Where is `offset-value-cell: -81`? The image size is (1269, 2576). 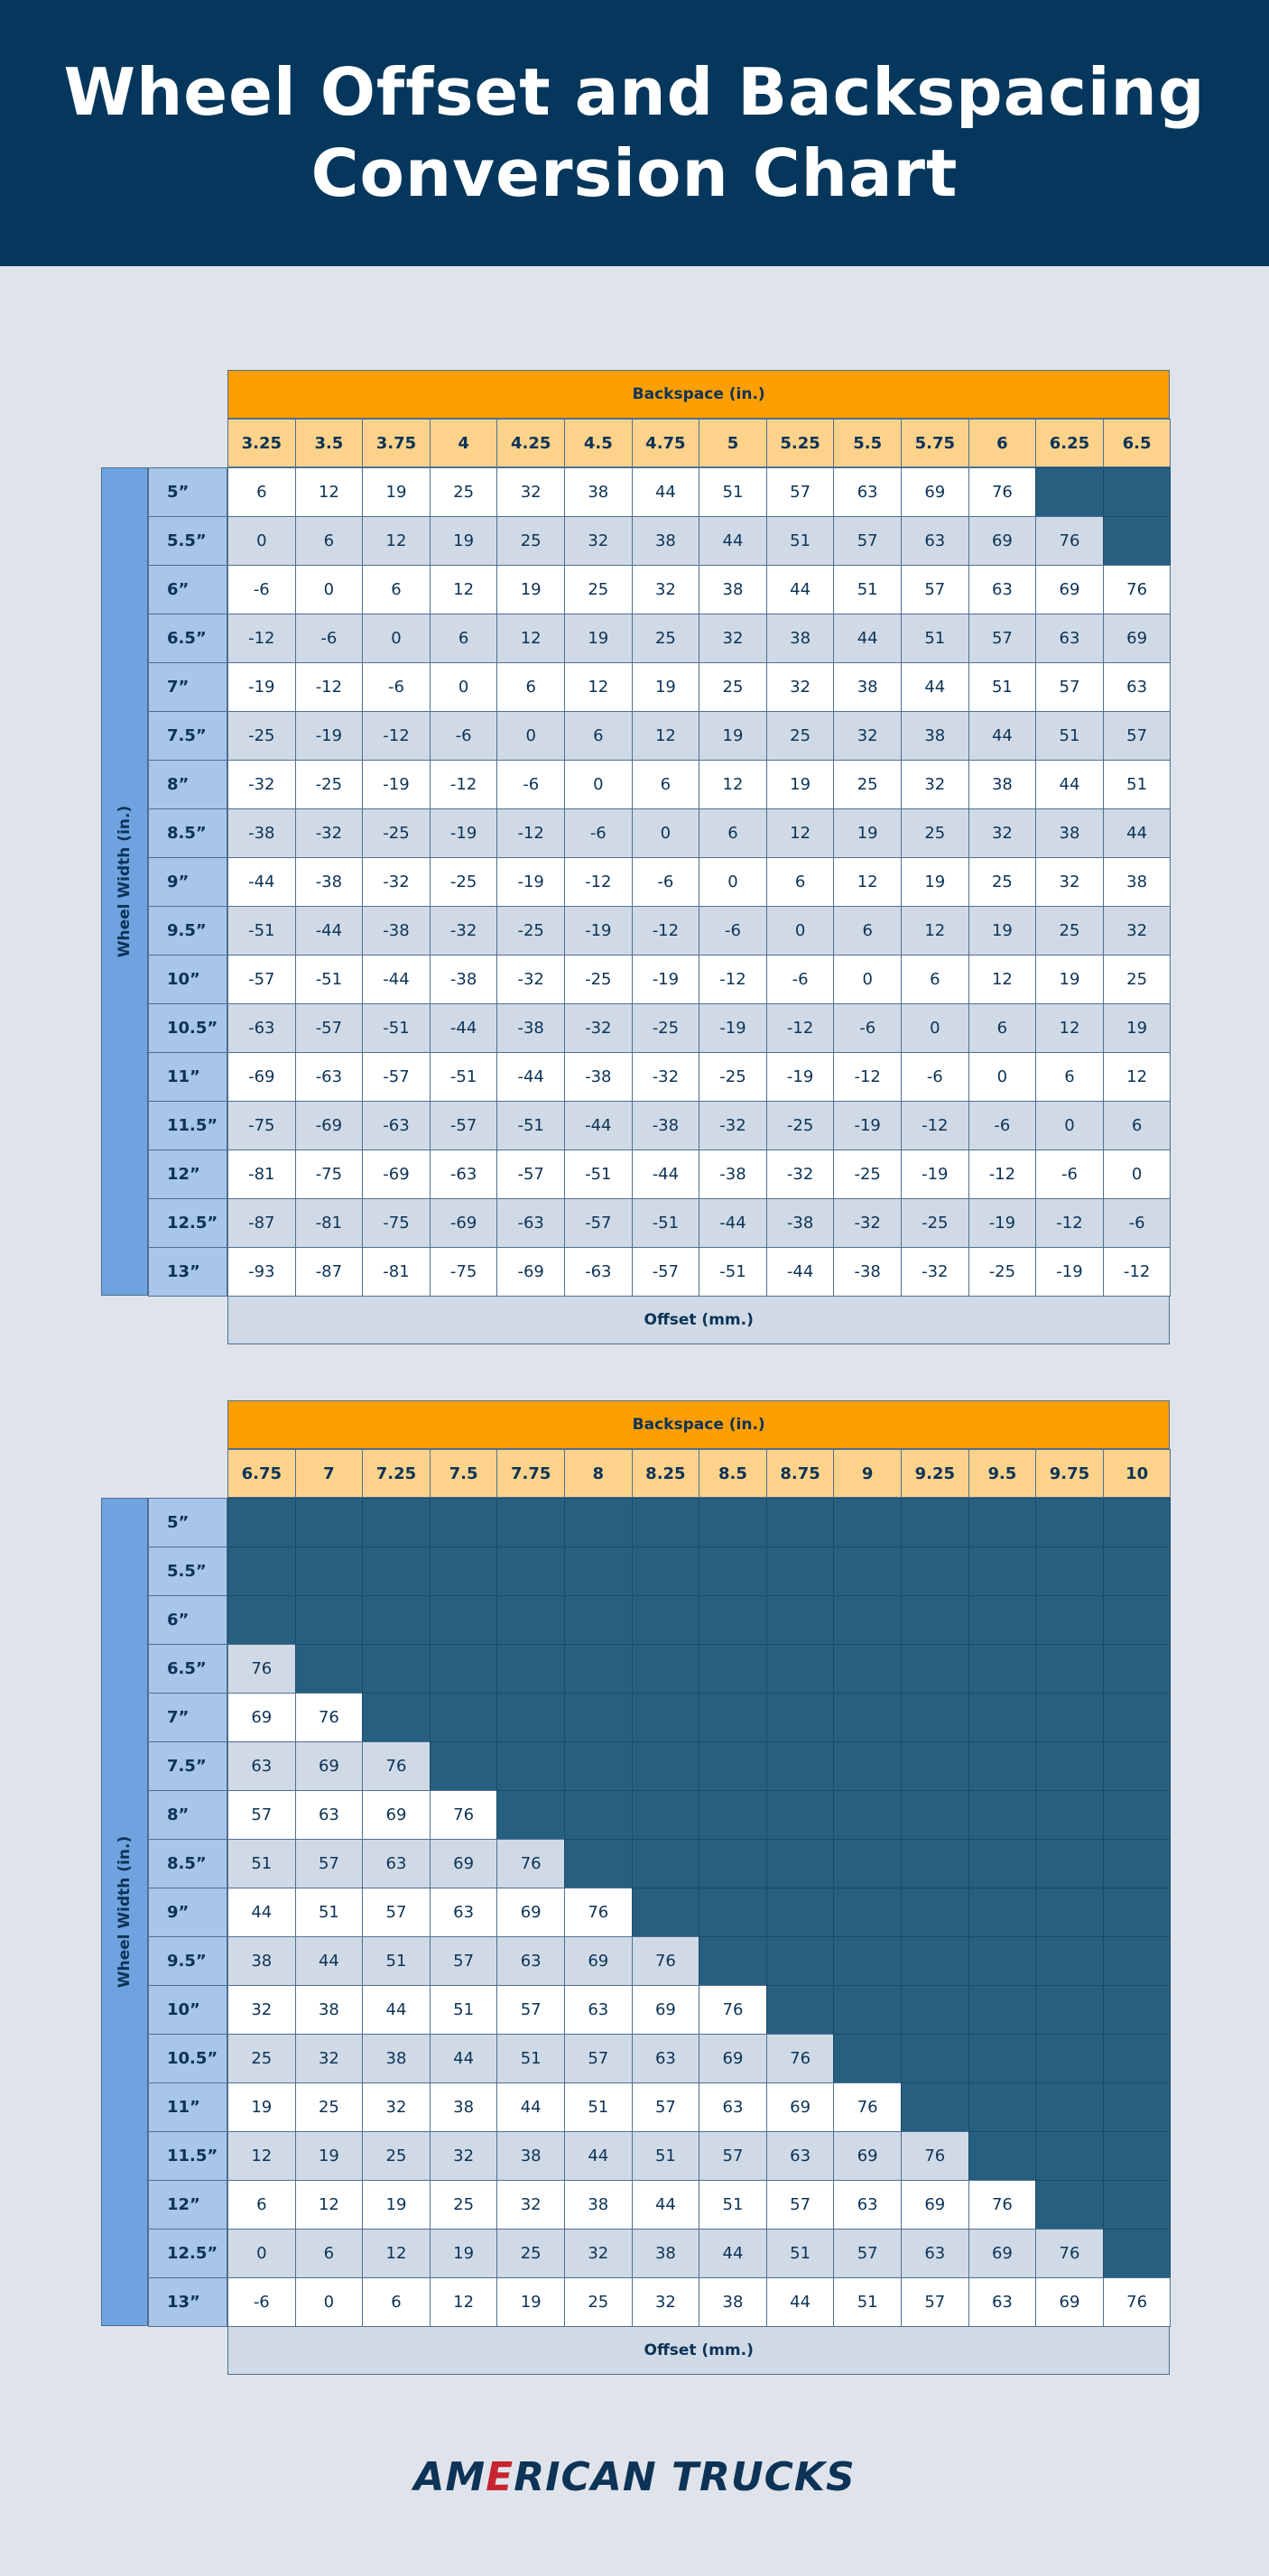 offset-value-cell: -81 is located at coordinates (329, 1223).